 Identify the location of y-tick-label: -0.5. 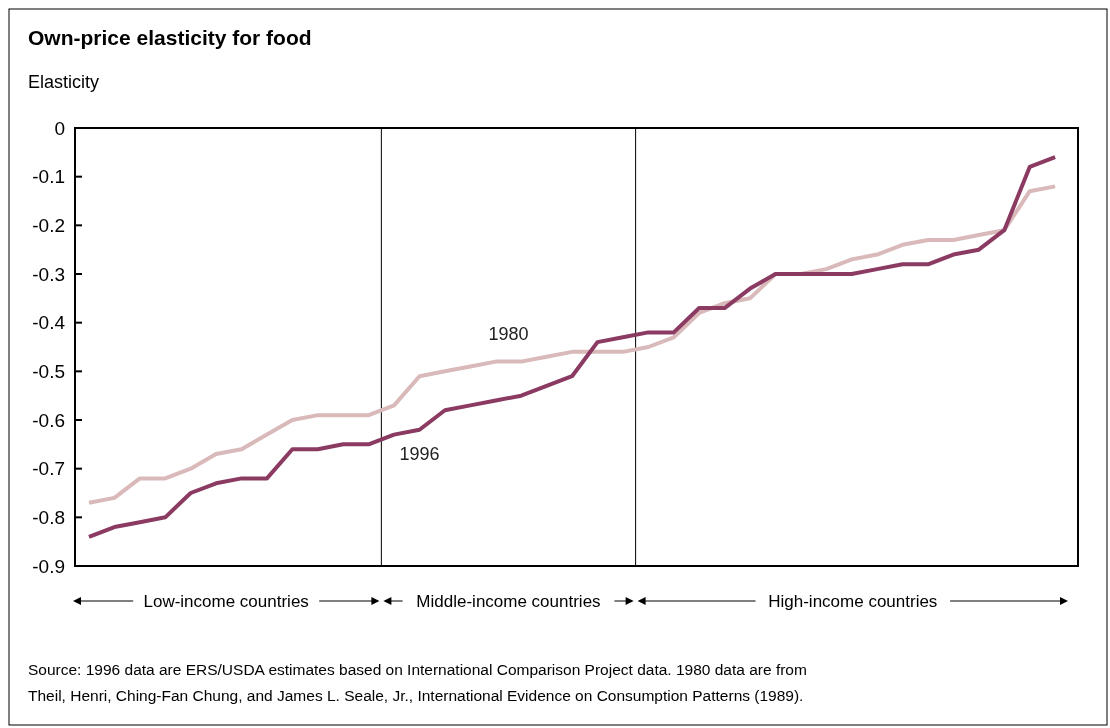
(48, 371).